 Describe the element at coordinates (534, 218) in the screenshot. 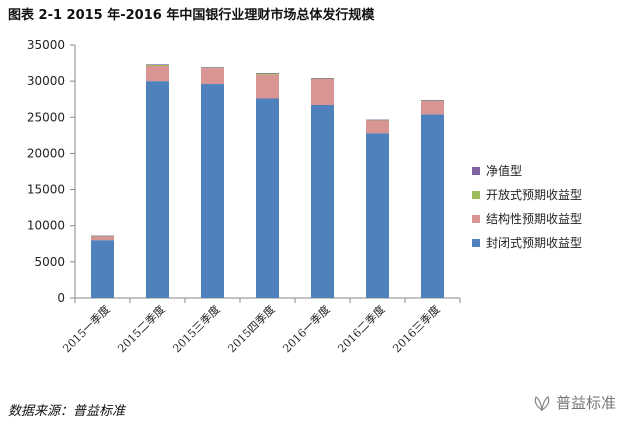

I see `legend-label: 结构性预期收益型` at that location.